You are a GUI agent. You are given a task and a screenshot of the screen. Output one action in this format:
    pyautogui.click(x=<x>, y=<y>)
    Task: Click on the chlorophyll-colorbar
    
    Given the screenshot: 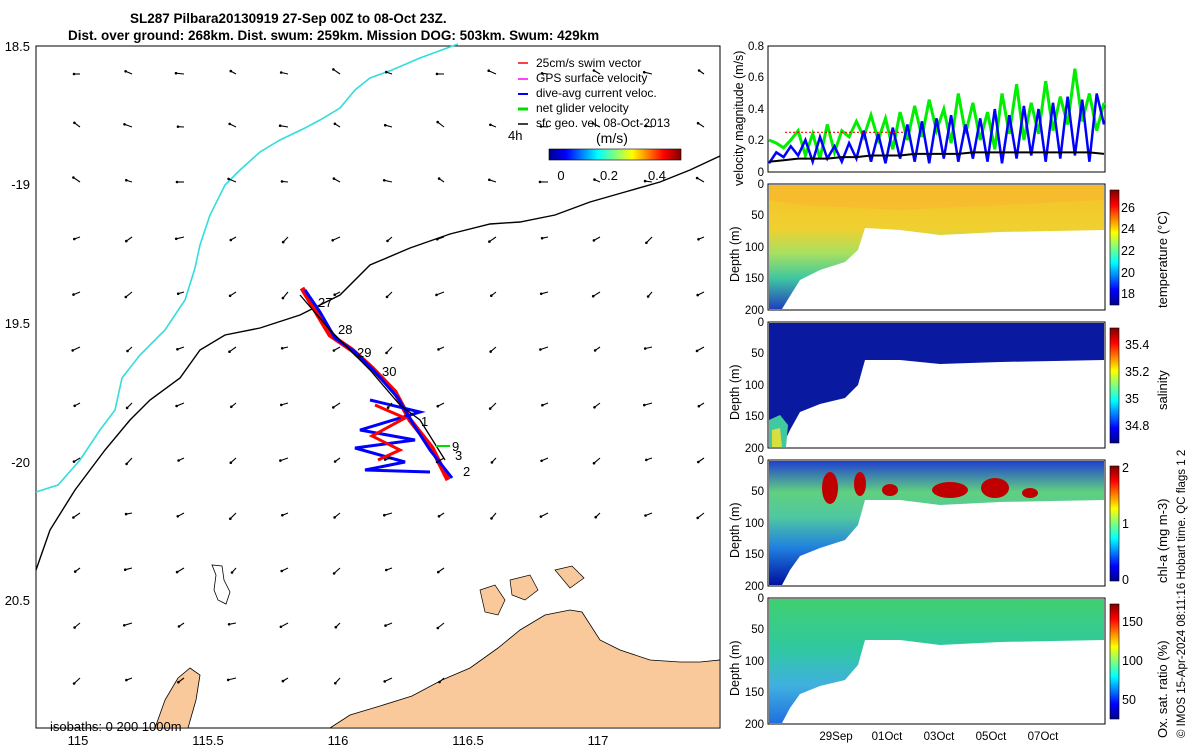 What is the action you would take?
    pyautogui.click(x=1114, y=523)
    